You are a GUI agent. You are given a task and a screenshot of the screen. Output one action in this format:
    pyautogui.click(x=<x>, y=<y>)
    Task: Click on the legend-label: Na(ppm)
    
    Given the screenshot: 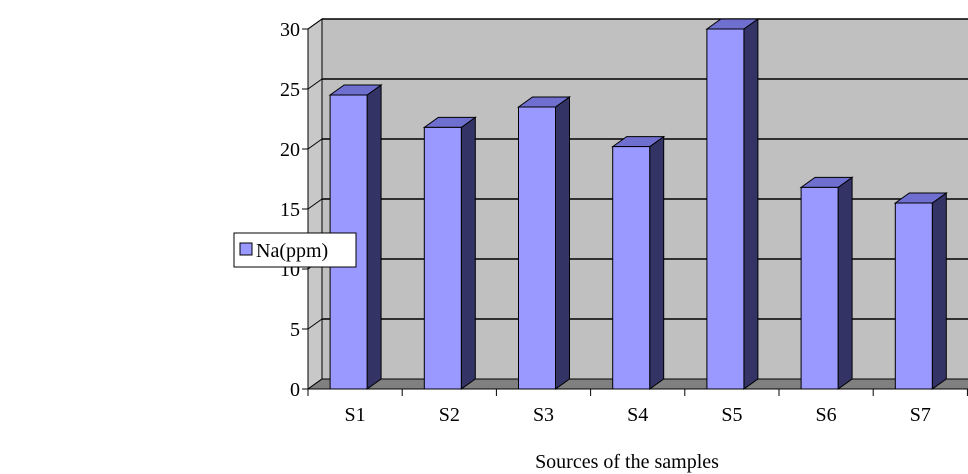 What is the action you would take?
    pyautogui.click(x=292, y=251)
    